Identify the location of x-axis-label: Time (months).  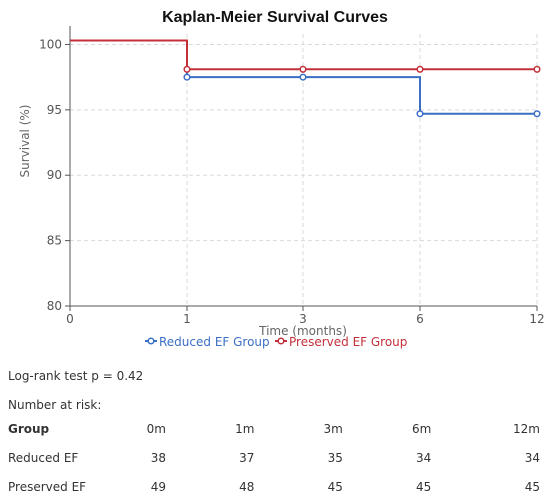
(302, 331).